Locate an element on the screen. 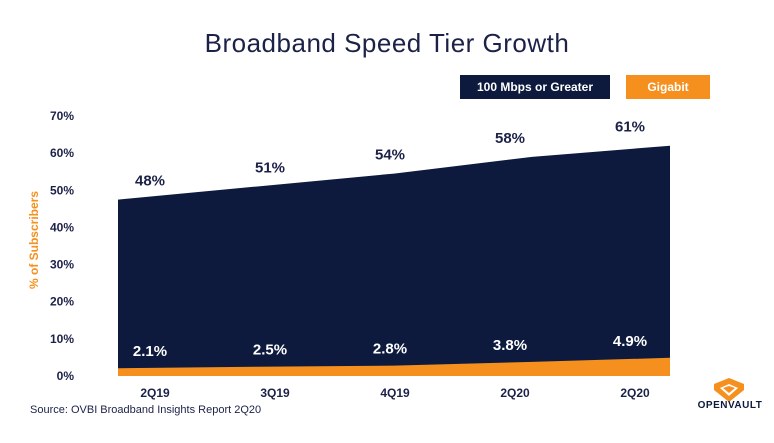  chart-title: Broadband Speed Tier Growth is located at coordinates (387, 43).